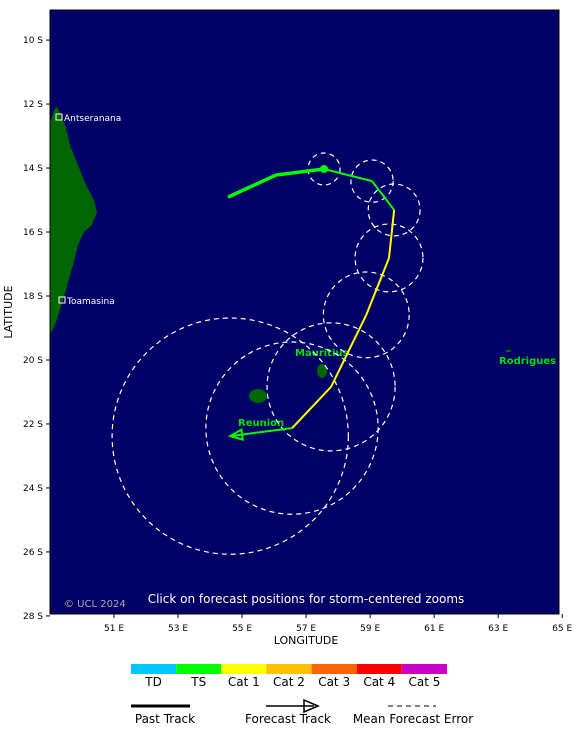  I want to click on legend-label: Forecast Track, so click(288, 719).